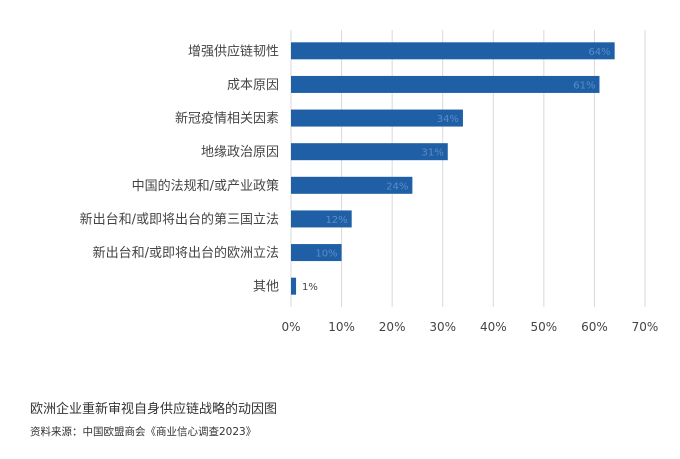  Describe the element at coordinates (143, 432) in the screenshot. I see `source-note: 资料来源：中国欧盟商会《商业信心调查2023》` at that location.